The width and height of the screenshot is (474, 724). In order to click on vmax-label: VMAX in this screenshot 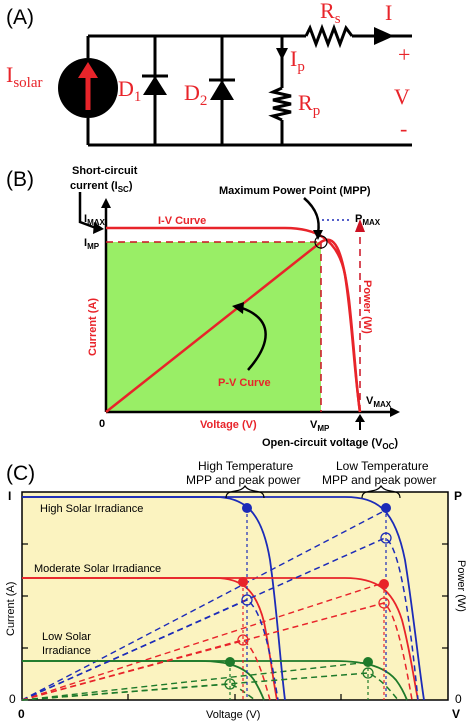, I will do `click(379, 402)`.